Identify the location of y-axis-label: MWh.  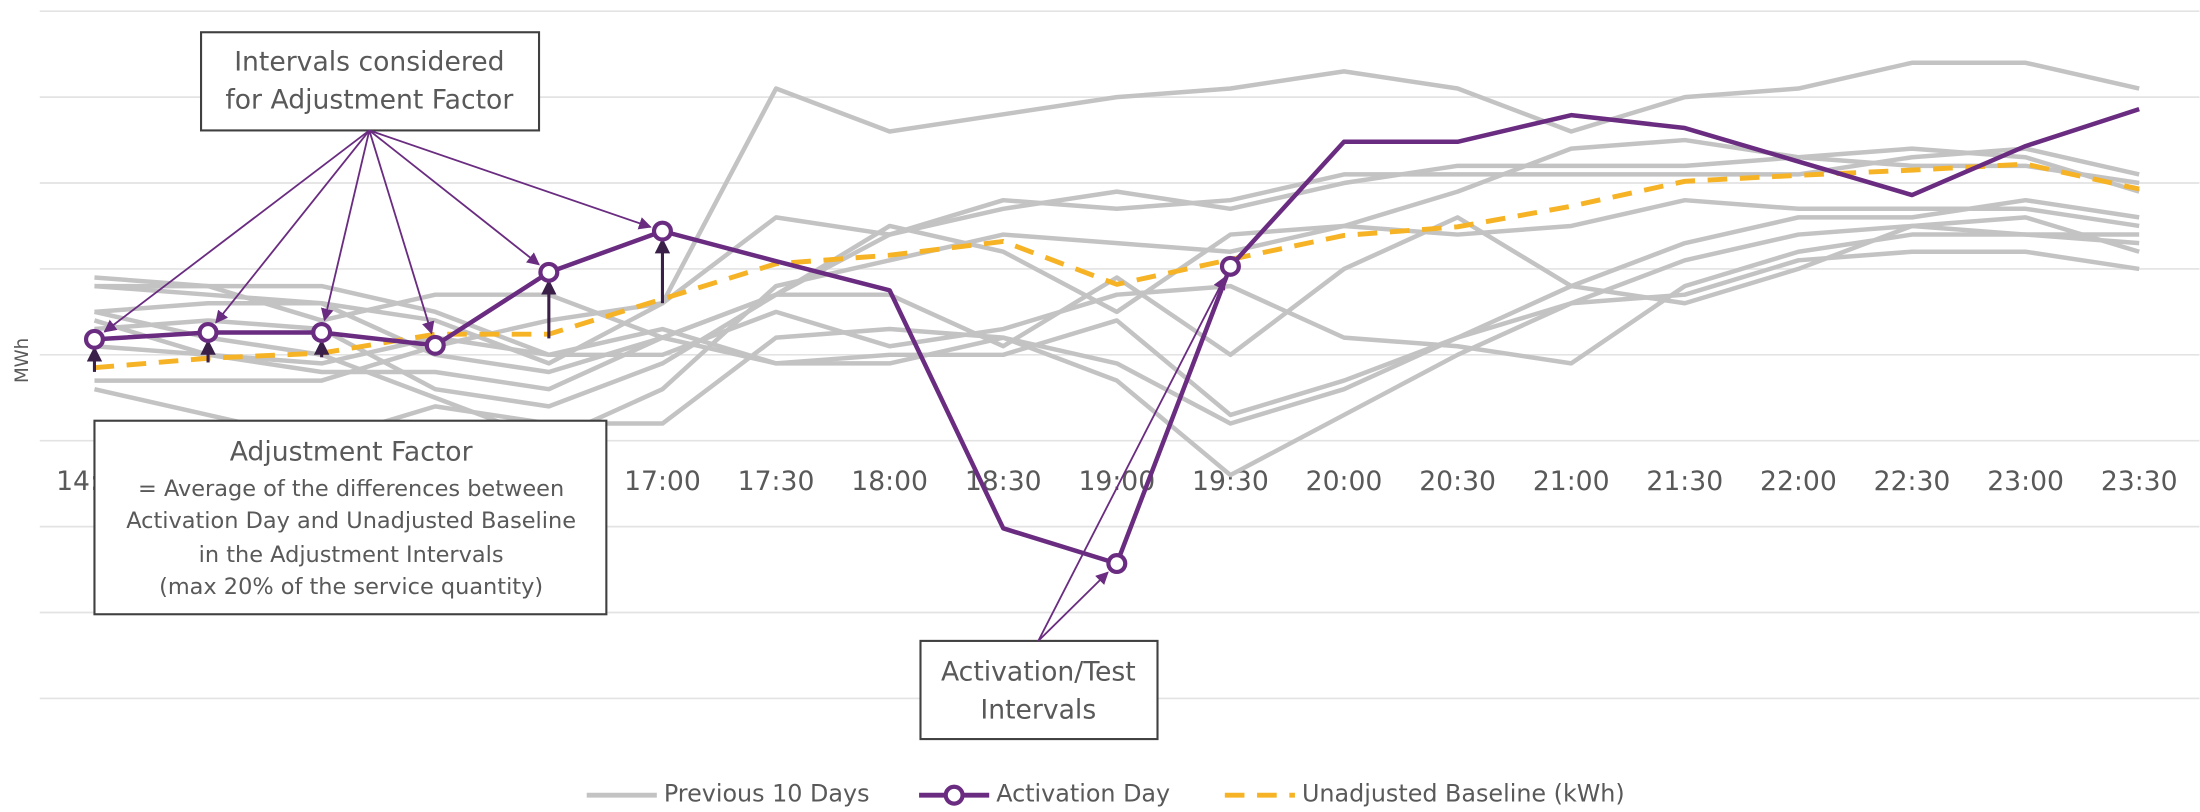
(22, 360).